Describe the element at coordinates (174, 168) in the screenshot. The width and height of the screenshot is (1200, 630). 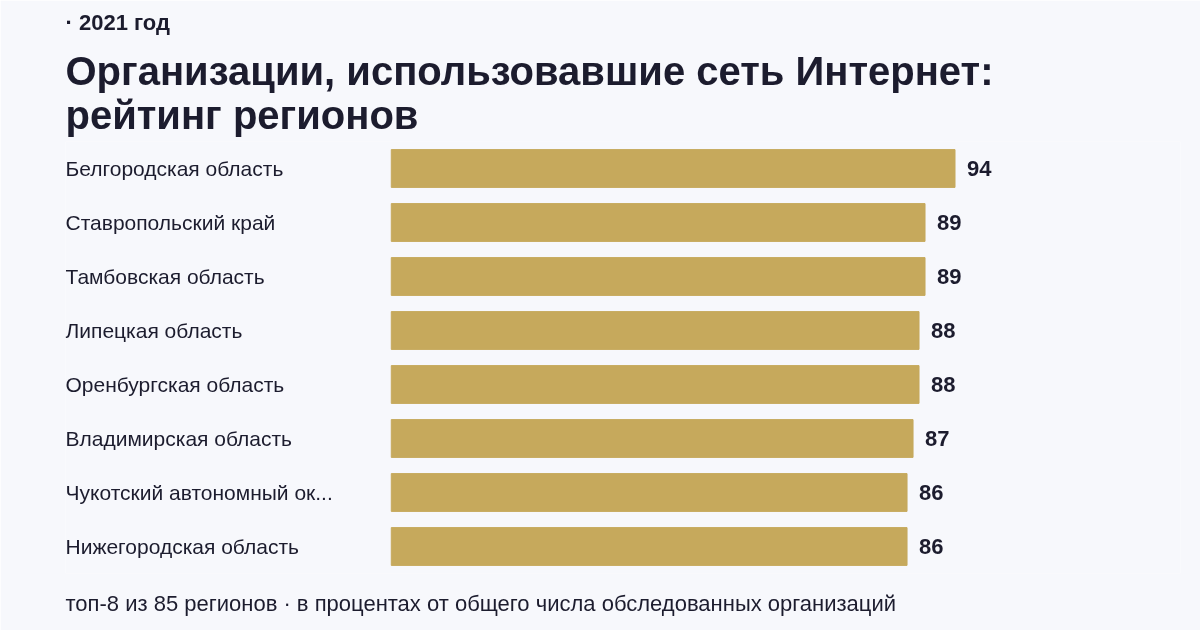
I see `y-tick-label: Белгородская область` at that location.